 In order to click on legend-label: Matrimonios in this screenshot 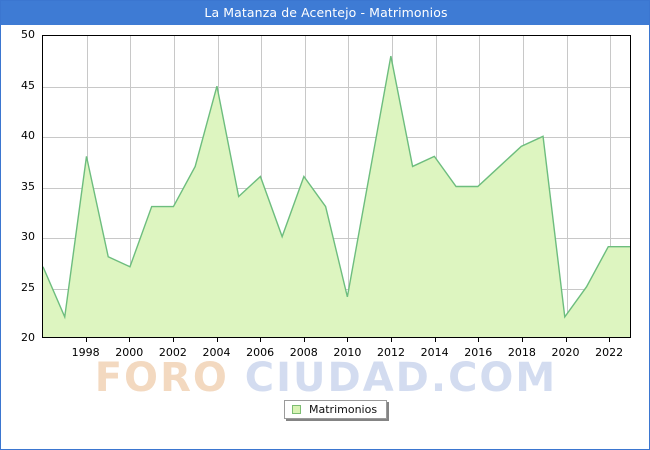, I will do `click(343, 409)`.